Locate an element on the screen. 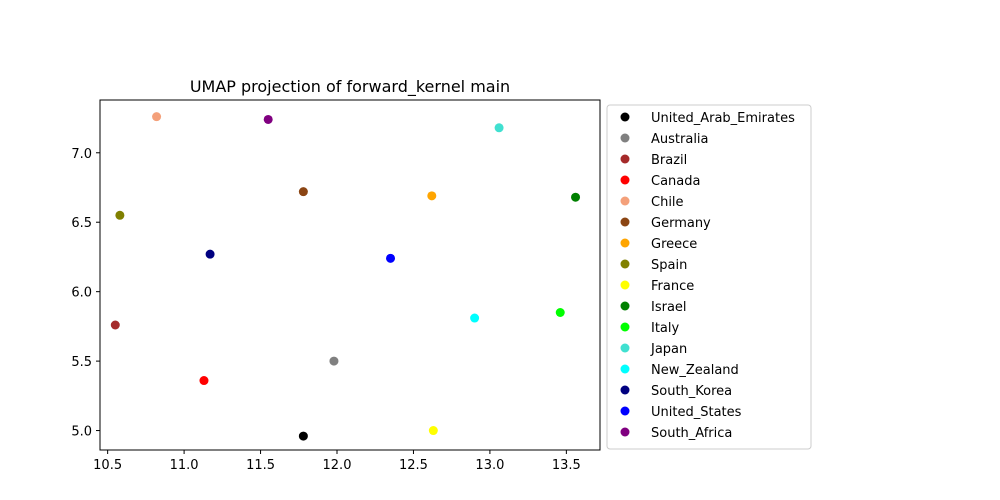 Image resolution: width=1000 pixels, height=500 pixels. y-tick-label: 7.0 is located at coordinates (81, 154).